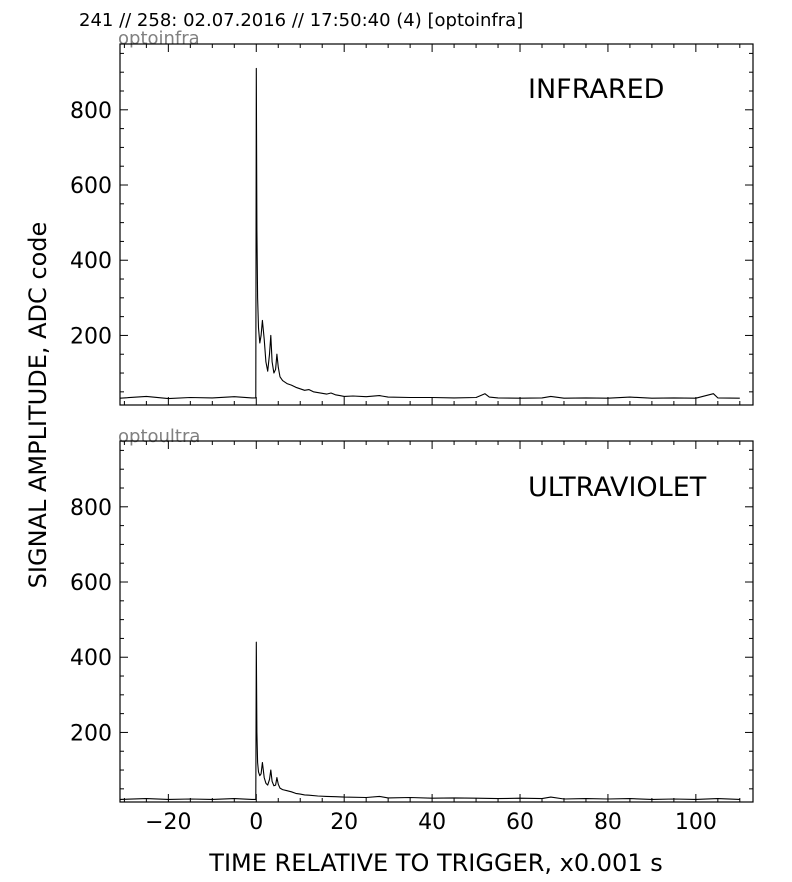  Describe the element at coordinates (429, 720) in the screenshot. I see `ultraviolet-signal-trace` at that location.